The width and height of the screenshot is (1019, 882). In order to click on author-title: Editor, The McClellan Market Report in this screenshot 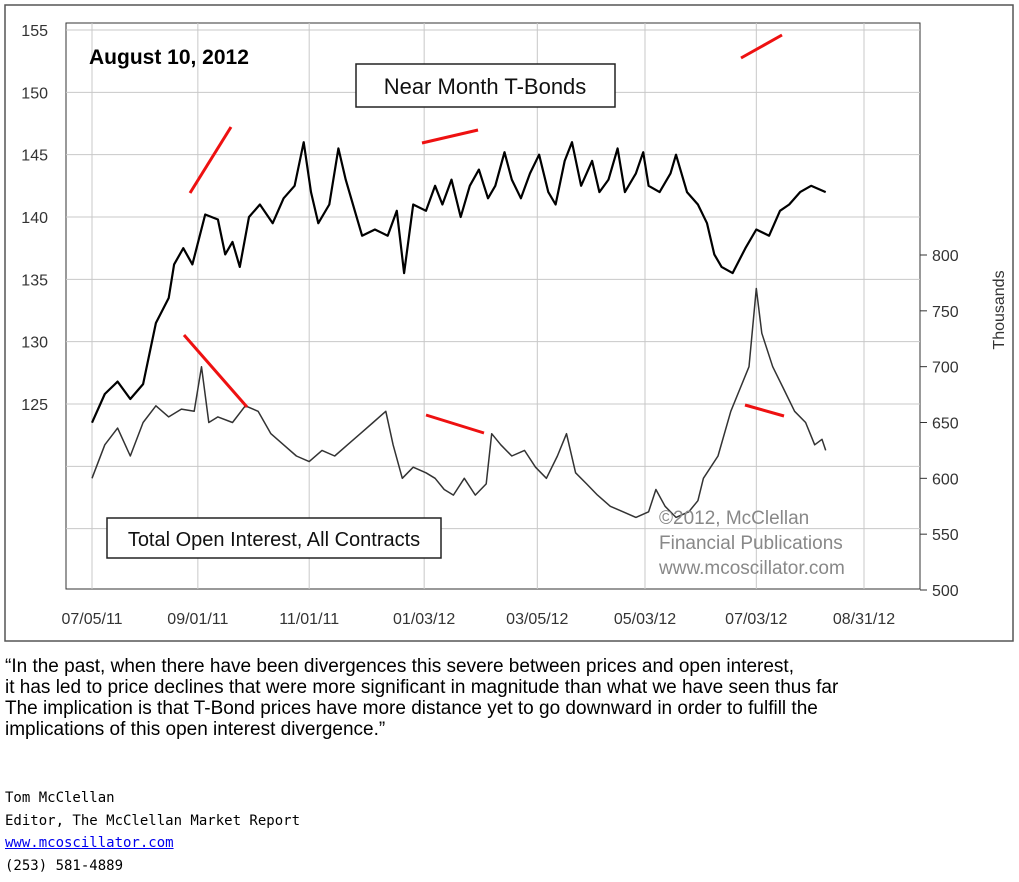, I will do `click(153, 820)`.